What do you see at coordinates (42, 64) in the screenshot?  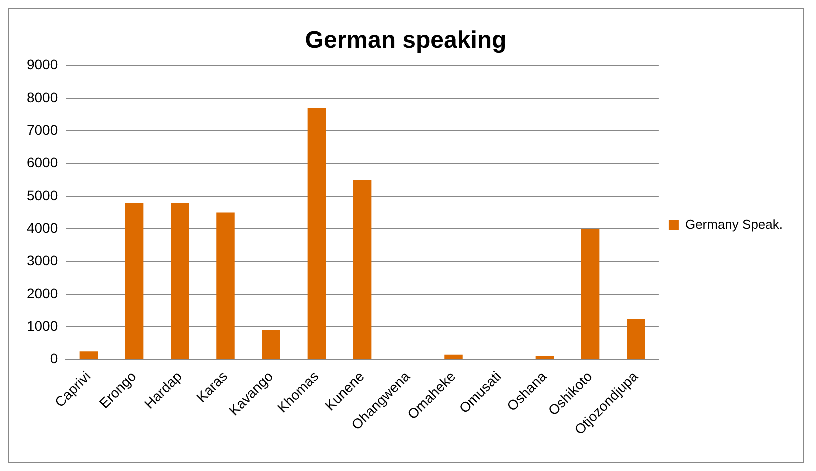 I see `y-tick-label: 9000` at bounding box center [42, 64].